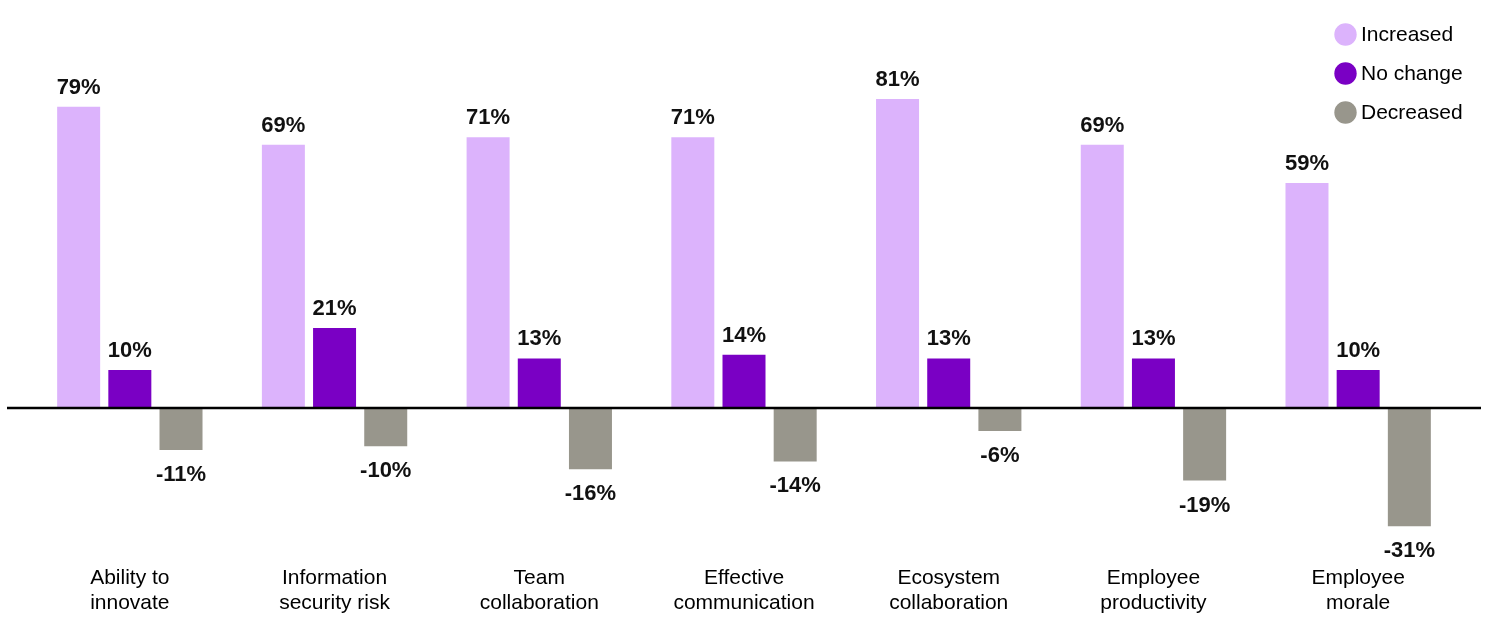  I want to click on data-label: -19%, so click(1204, 504).